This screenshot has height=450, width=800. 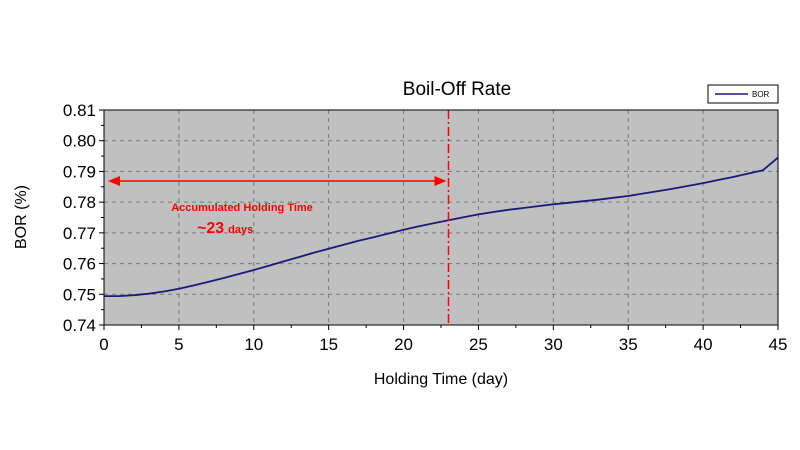 What do you see at coordinates (628, 344) in the screenshot?
I see `x-tick-label: 35` at bounding box center [628, 344].